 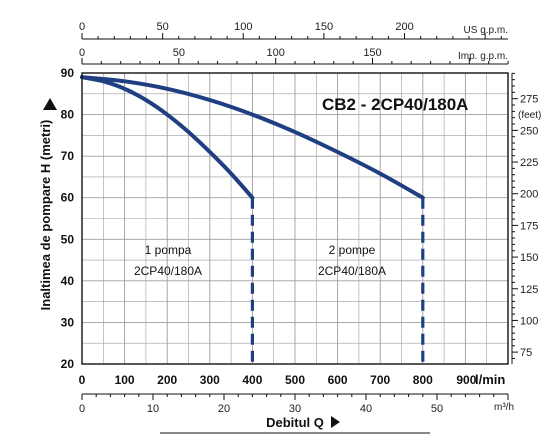 I want to click on x-axis-title-symbol: Q, so click(x=319, y=422).